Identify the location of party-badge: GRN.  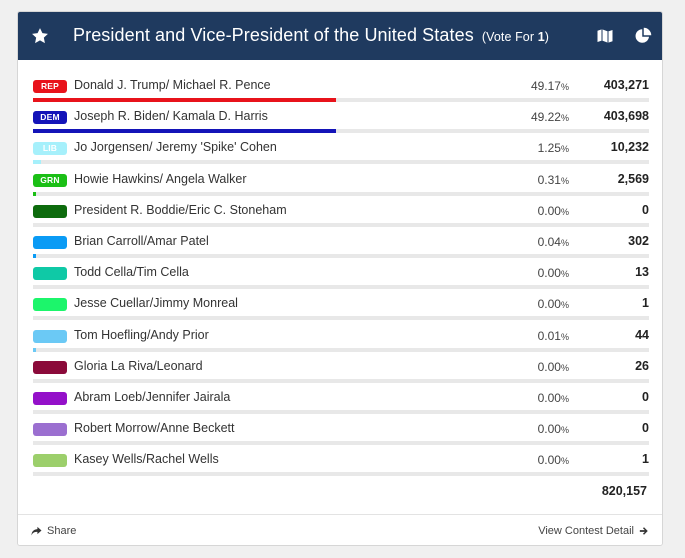
(50, 180).